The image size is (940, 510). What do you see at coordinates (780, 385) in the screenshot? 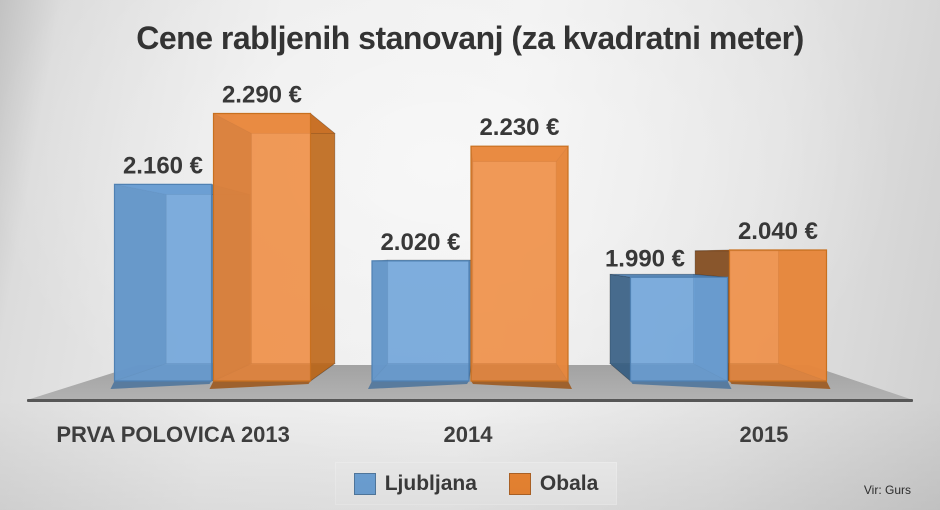
I see `bar-obala-2-base-shadow` at bounding box center [780, 385].